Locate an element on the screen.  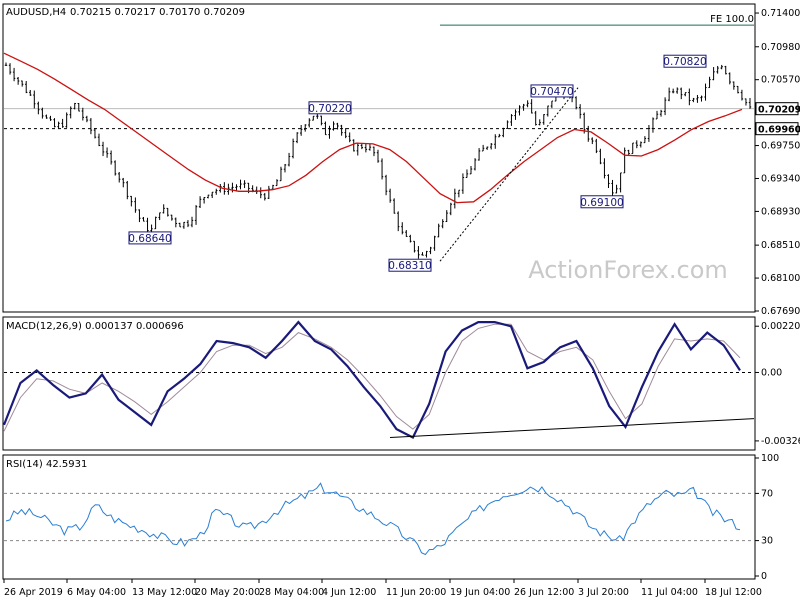
rsi-line is located at coordinates (373, 519).